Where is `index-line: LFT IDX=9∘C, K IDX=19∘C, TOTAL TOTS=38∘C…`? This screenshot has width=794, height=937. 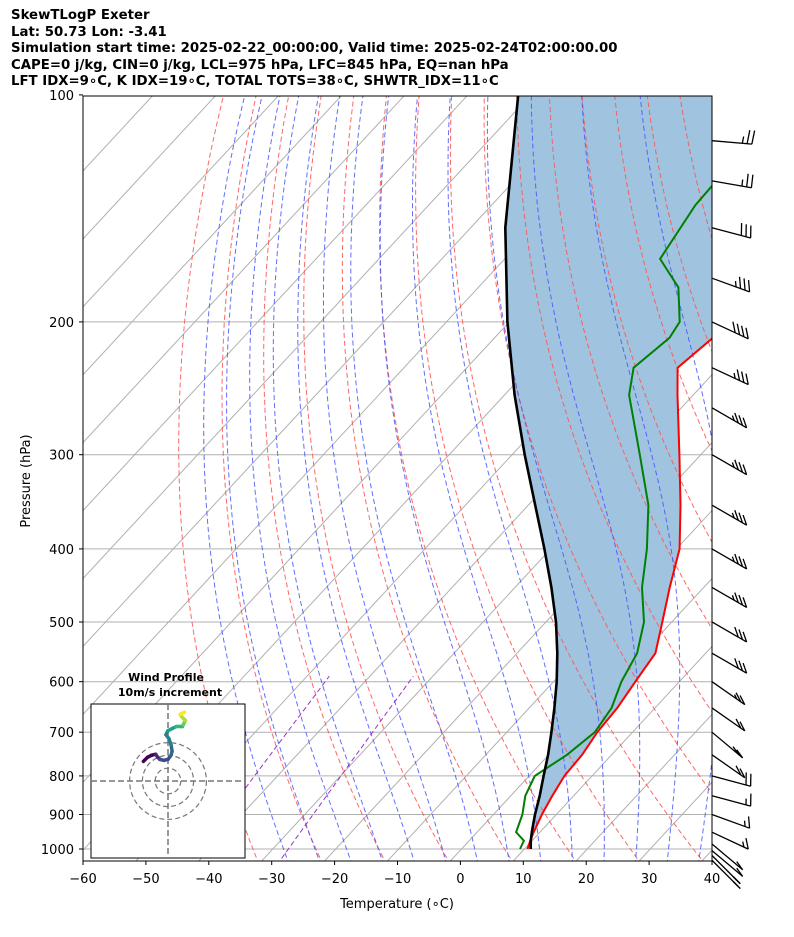 index-line: LFT IDX=9∘C, K IDX=19∘C, TOTAL TOTS=38∘C… is located at coordinates (255, 82).